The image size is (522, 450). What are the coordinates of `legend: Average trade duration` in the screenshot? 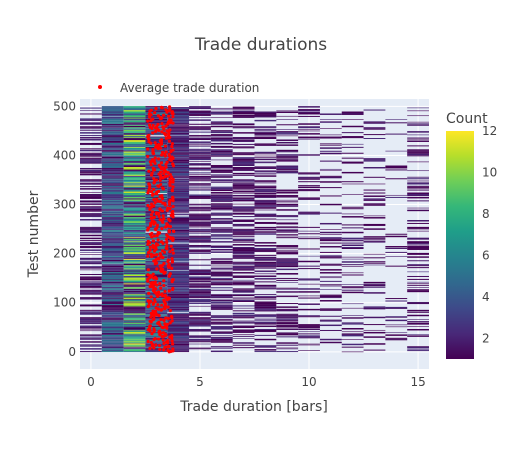 It's located at (178, 88).